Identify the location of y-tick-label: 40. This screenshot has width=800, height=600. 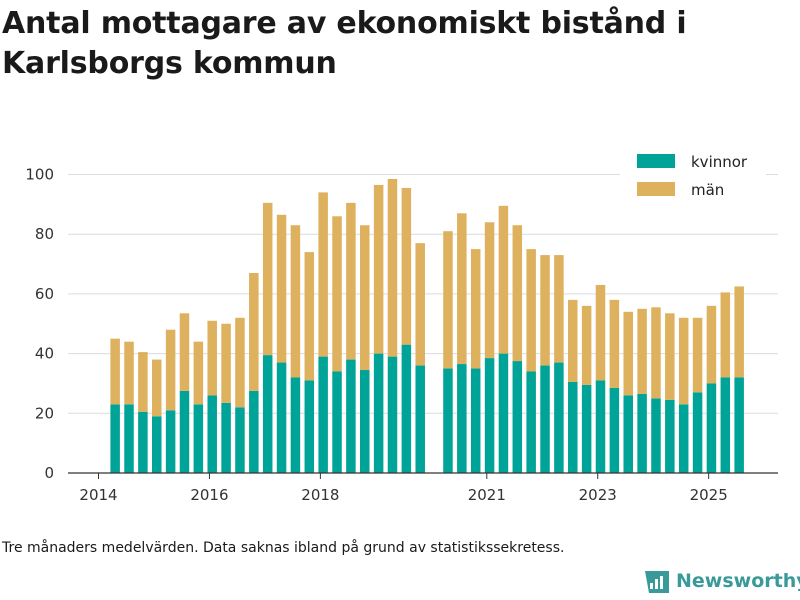
(44, 354).